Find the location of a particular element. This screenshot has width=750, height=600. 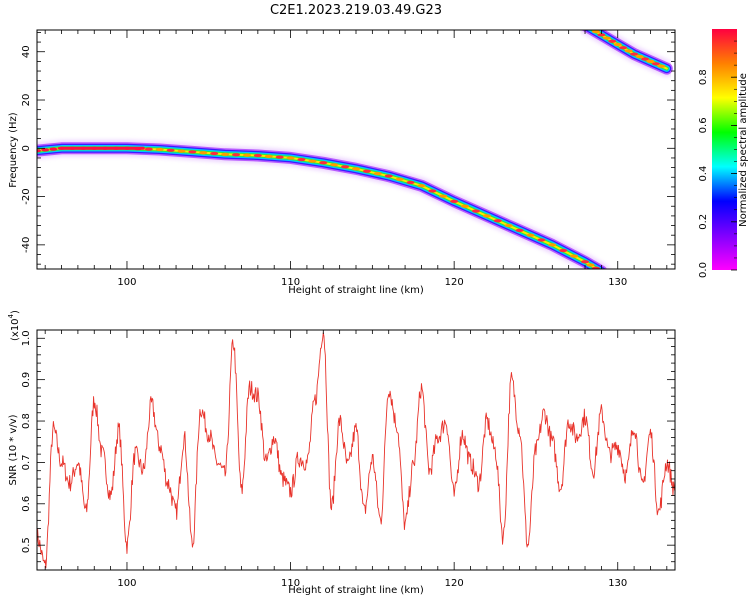

snr-ytick-label: 0.6 is located at coordinates (26, 504).